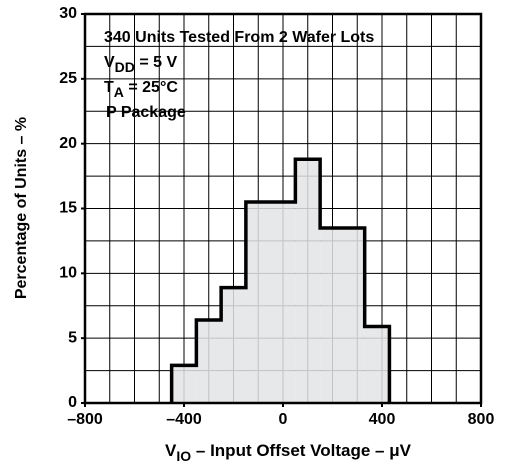 The height and width of the screenshot is (468, 509). I want to click on y-tick-label: 15, so click(68, 208).